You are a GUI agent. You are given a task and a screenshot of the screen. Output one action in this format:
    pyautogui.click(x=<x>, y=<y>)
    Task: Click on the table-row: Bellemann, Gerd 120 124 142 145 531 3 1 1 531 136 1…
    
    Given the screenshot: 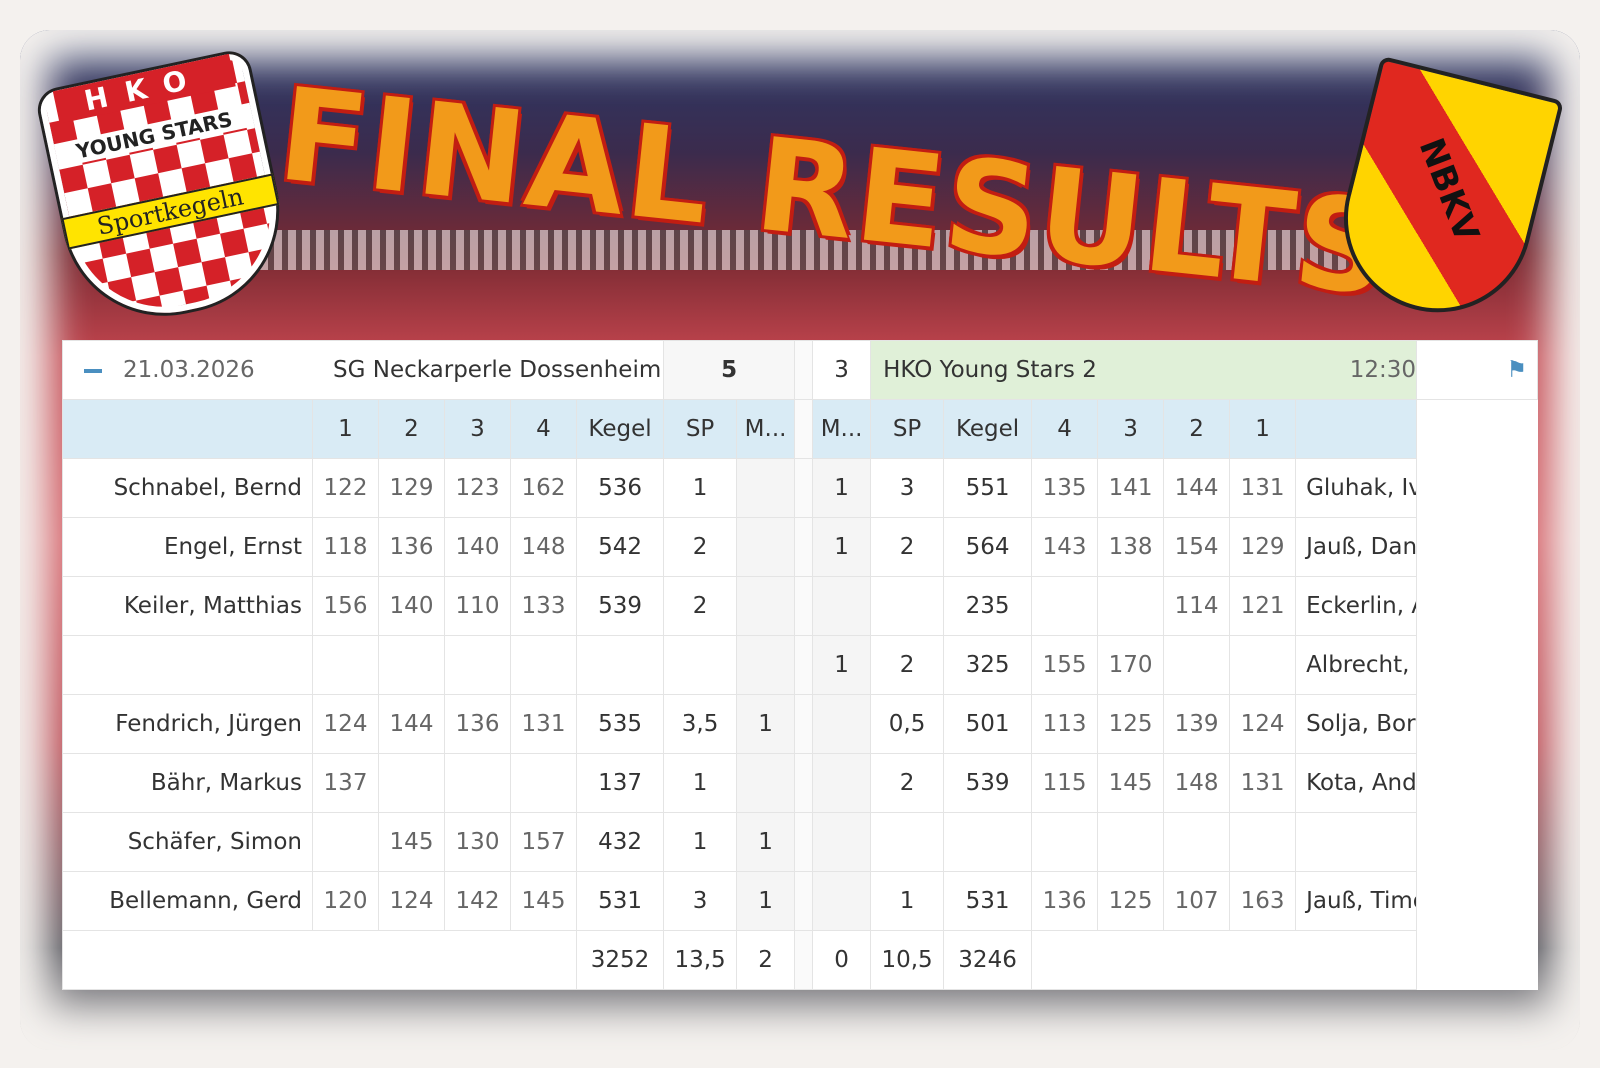 What is the action you would take?
    pyautogui.click(x=800, y=901)
    